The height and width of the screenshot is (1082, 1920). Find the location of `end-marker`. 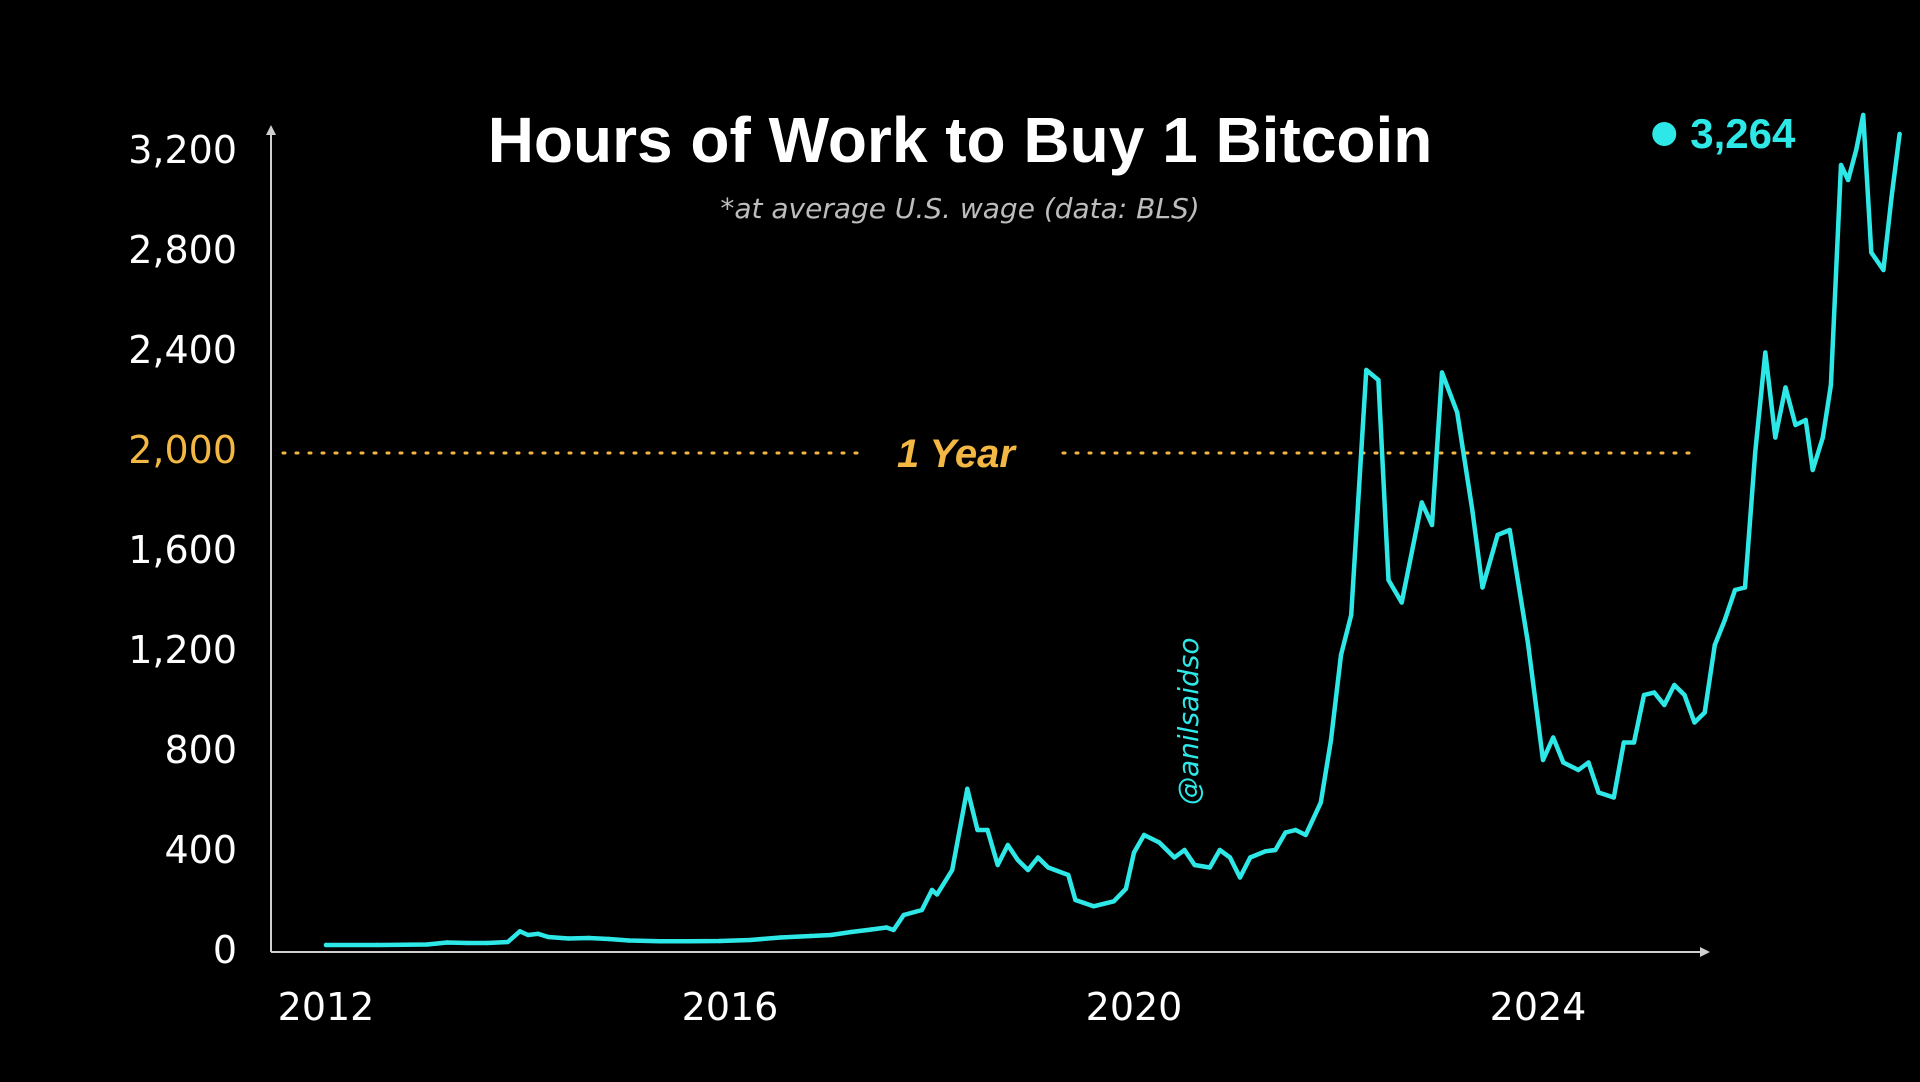

end-marker is located at coordinates (1664, 134).